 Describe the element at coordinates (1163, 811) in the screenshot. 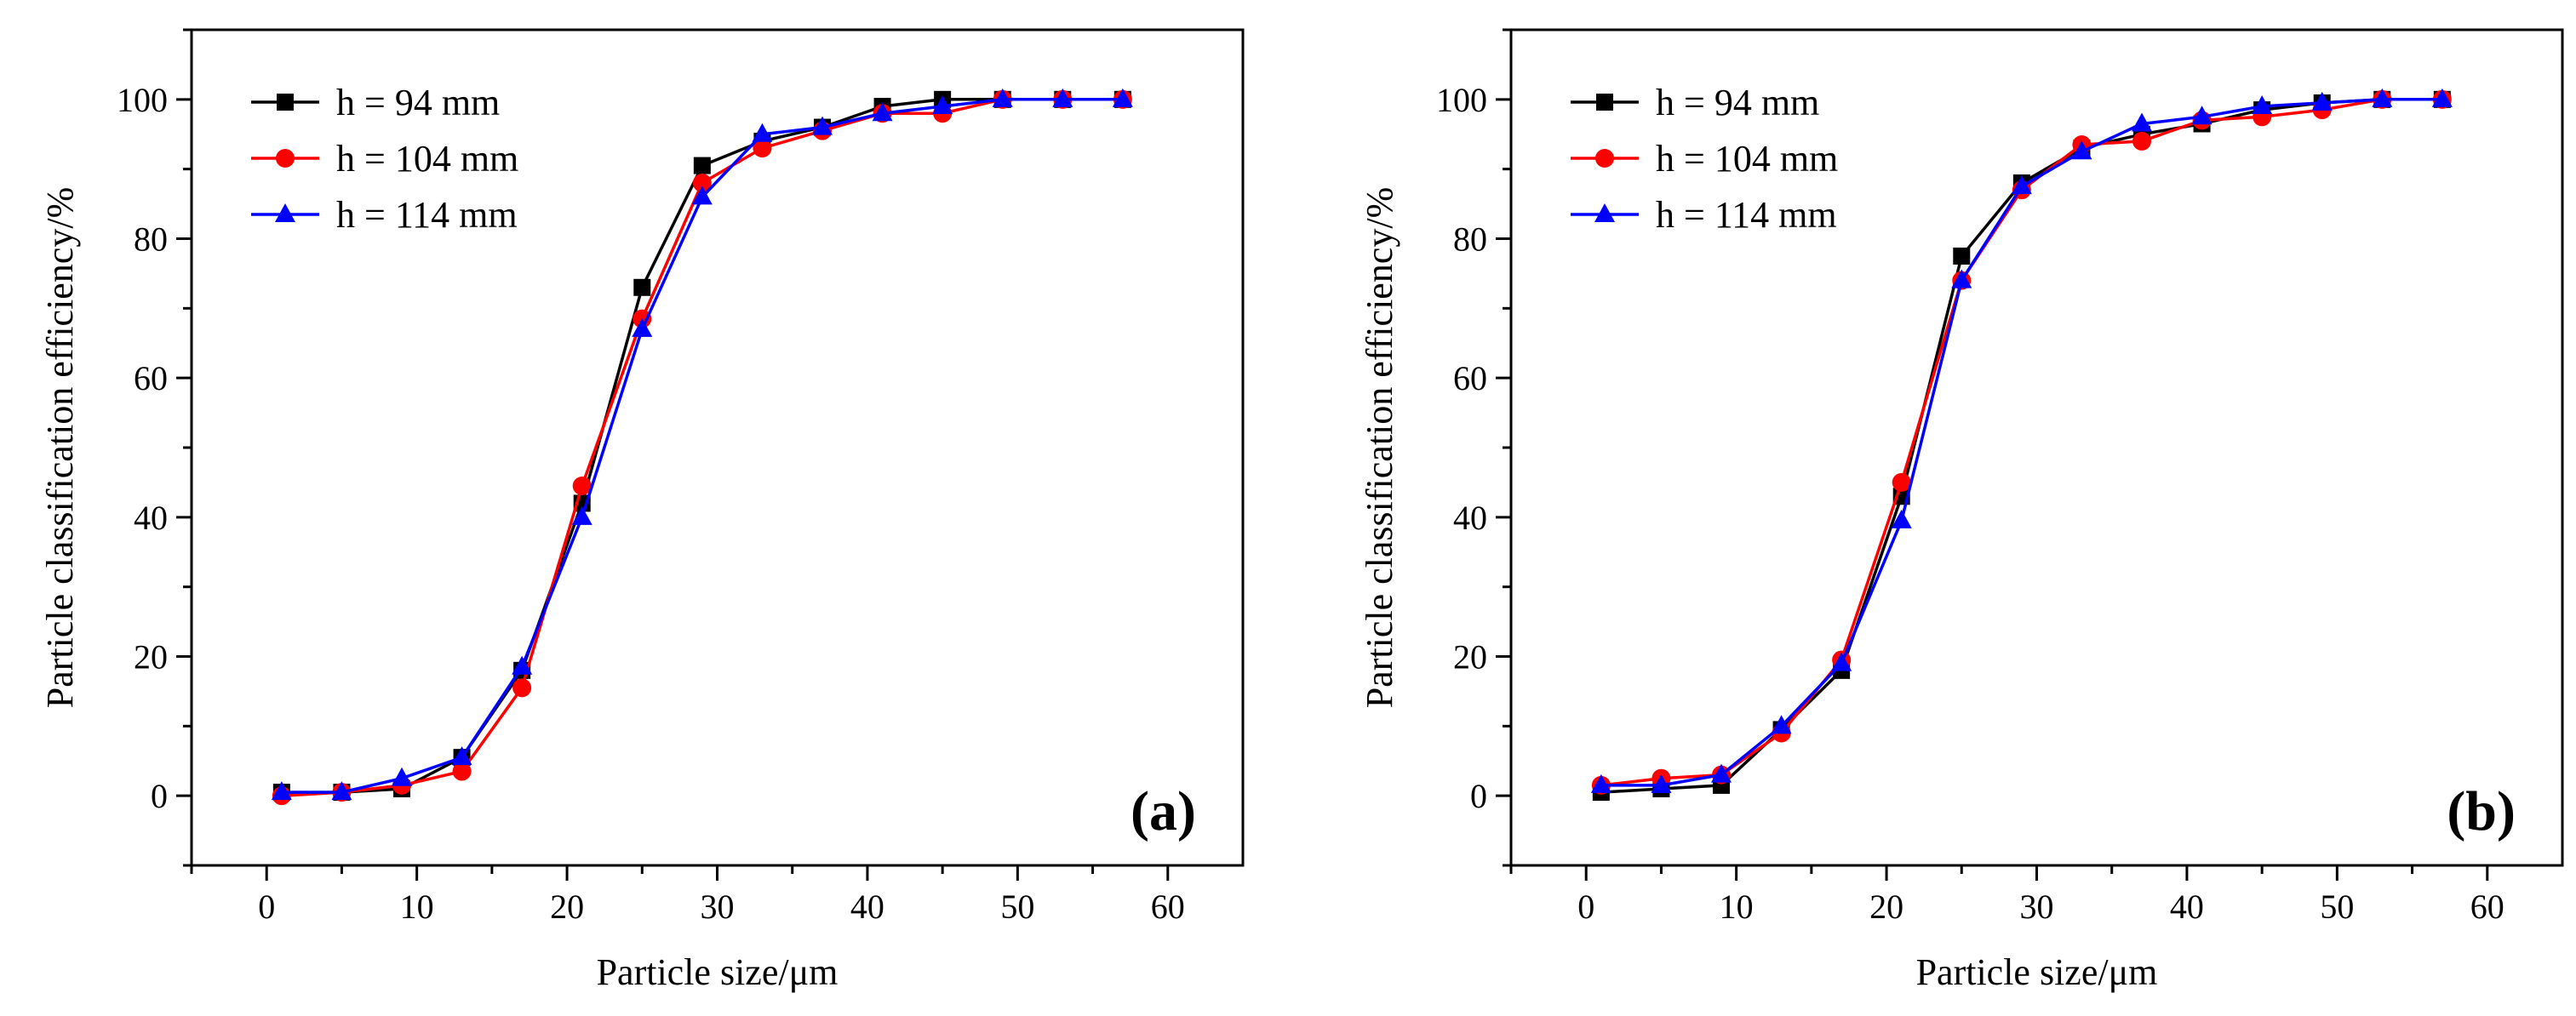

I see `panel-label: (a)` at that location.